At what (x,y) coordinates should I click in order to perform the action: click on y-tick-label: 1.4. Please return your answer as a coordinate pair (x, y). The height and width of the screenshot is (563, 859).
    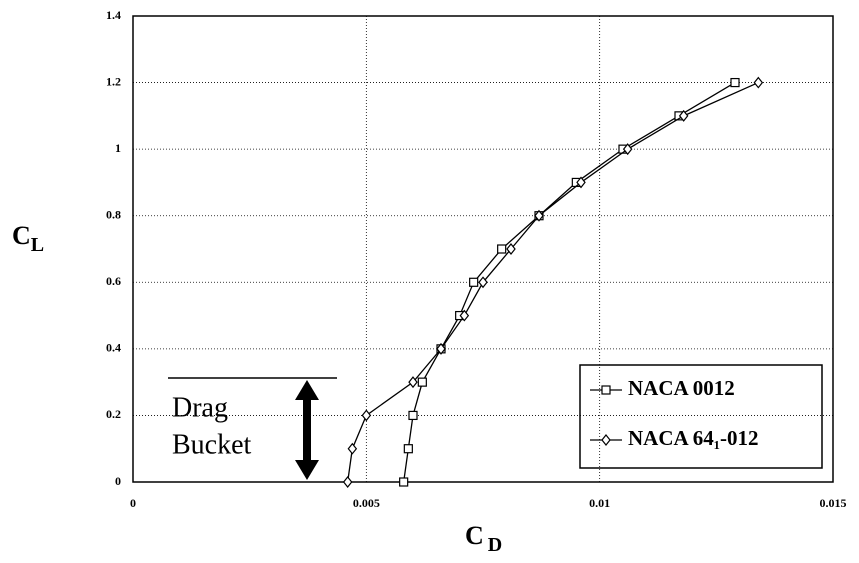
    Looking at the image, I should click on (113, 15).